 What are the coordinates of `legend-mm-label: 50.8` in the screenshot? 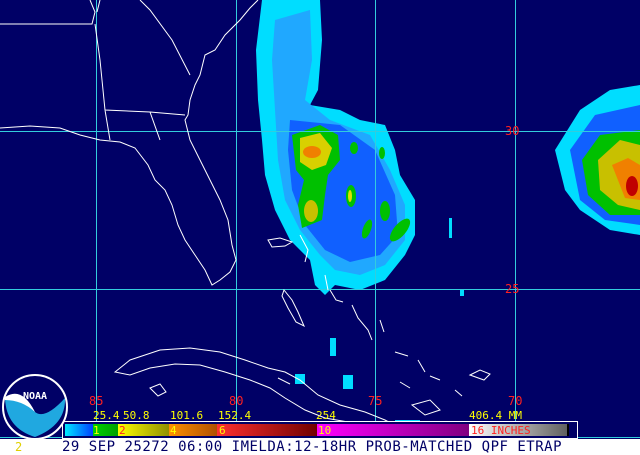 It's located at (136, 415).